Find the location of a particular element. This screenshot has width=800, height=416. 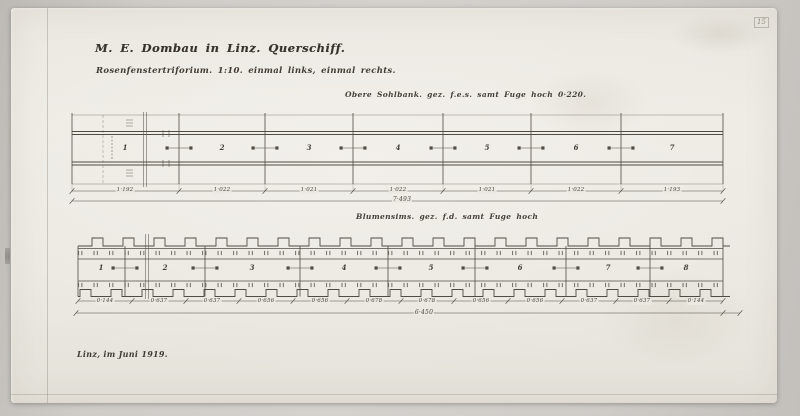

margin-rule-vertical is located at coordinates (47, 205).